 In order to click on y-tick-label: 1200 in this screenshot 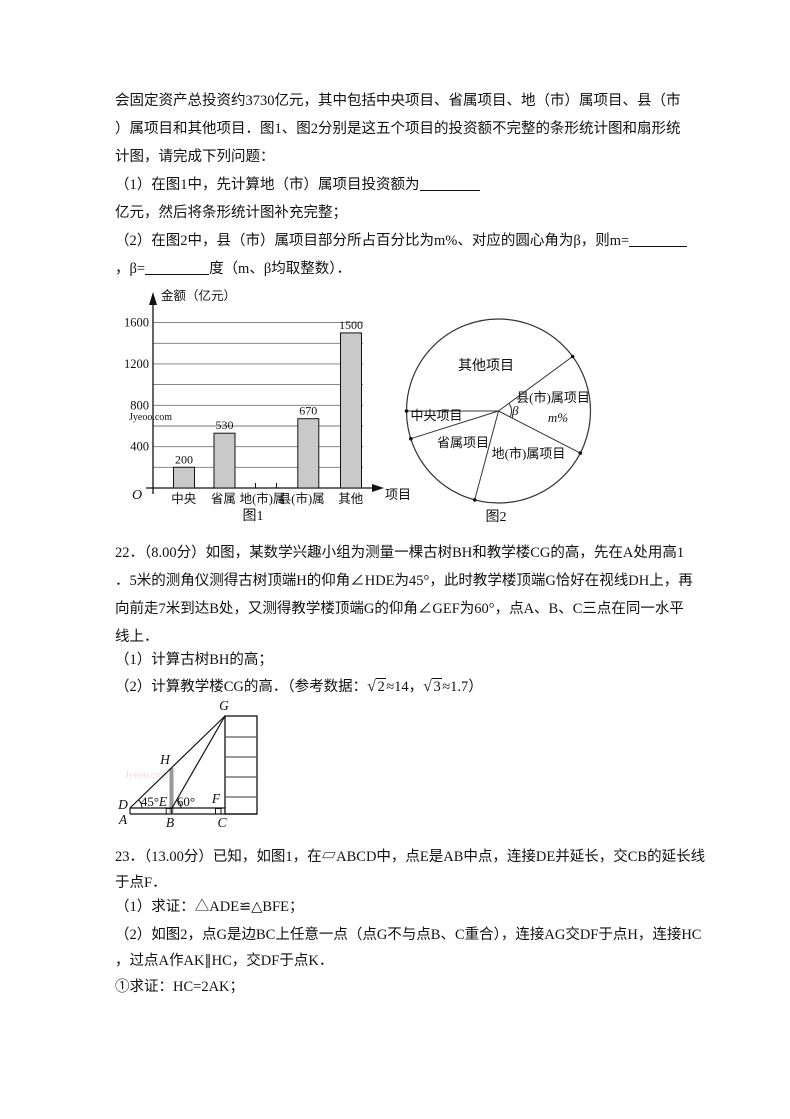, I will do `click(136, 364)`.